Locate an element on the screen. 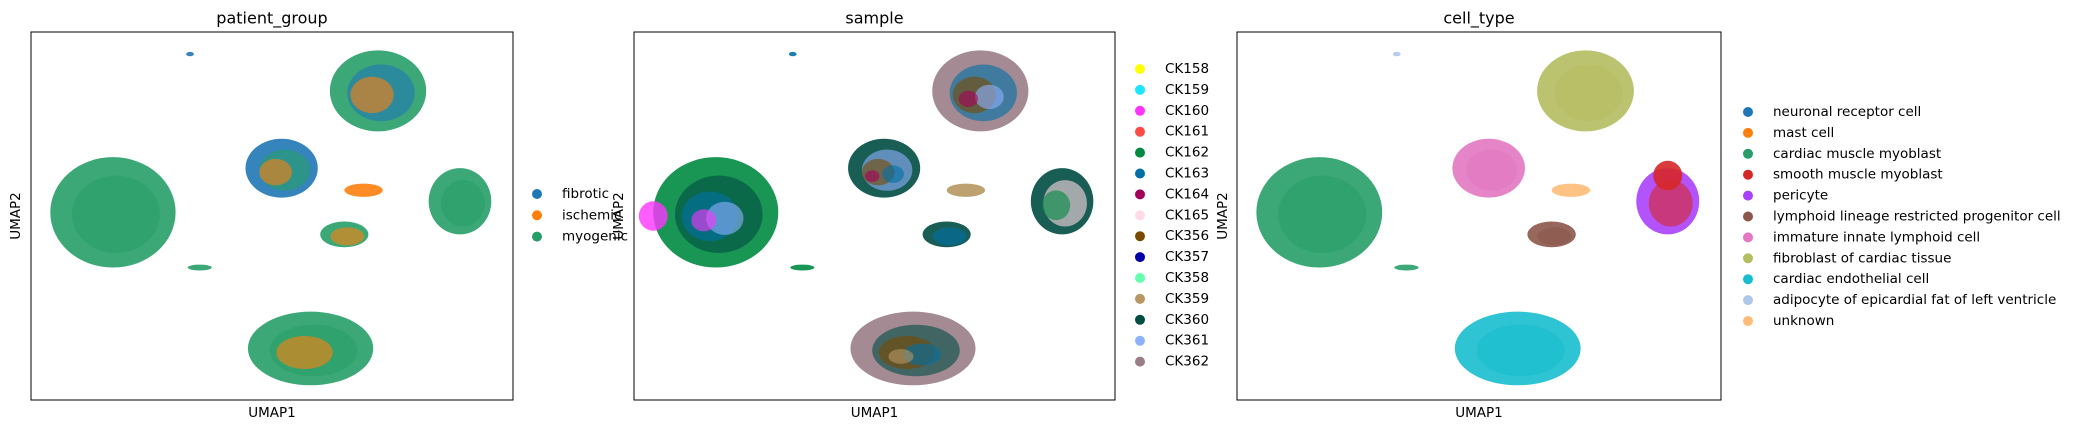  legend-label: CK360 is located at coordinates (1187, 320).